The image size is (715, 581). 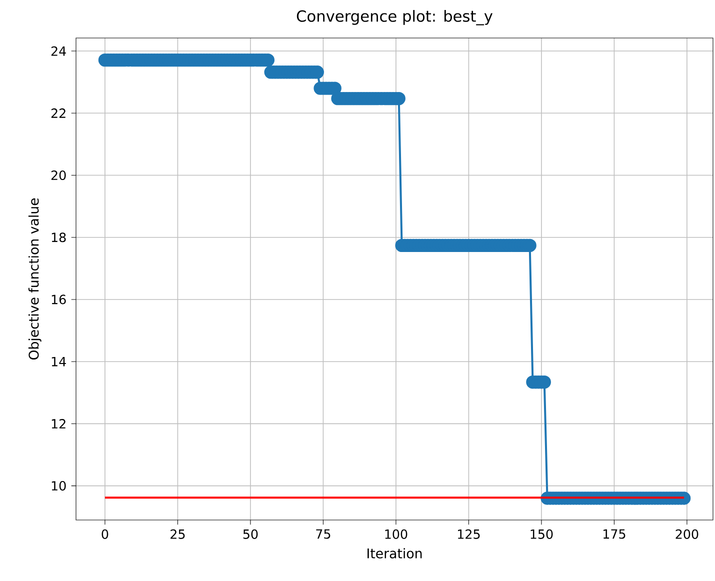 What do you see at coordinates (396, 534) in the screenshot?
I see `x-tick-label: 100` at bounding box center [396, 534].